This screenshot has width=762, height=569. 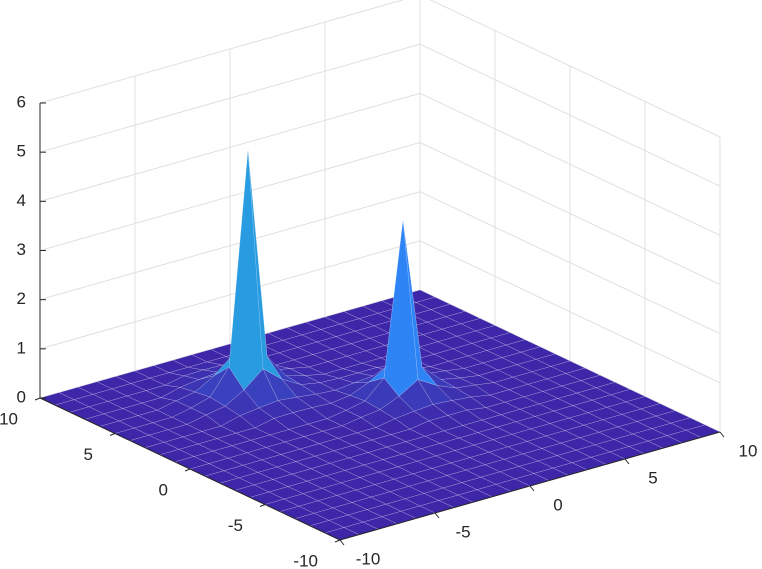 What do you see at coordinates (235, 525) in the screenshot?
I see `y-tick-label: -5` at bounding box center [235, 525].